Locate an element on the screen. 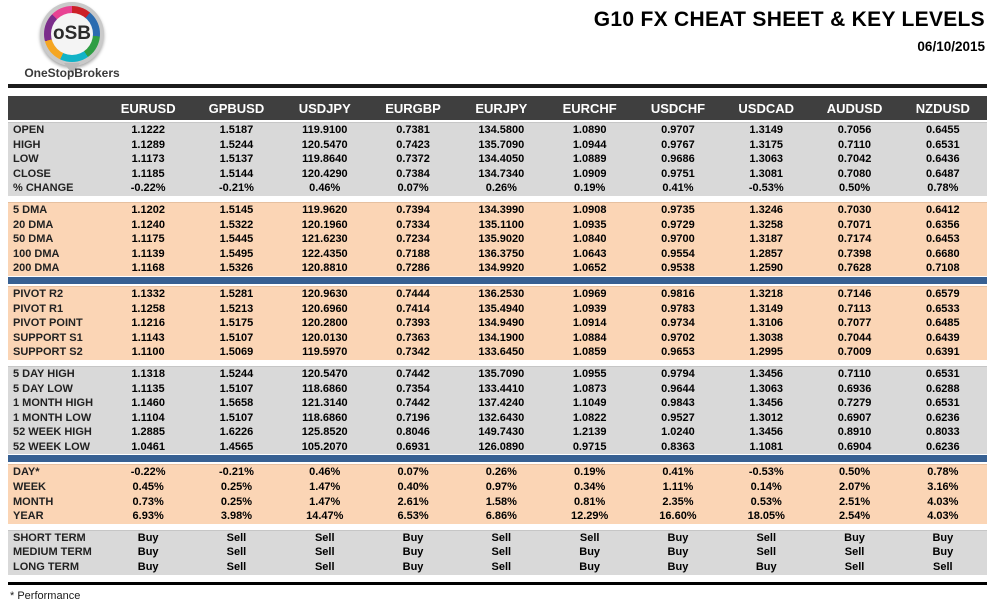 The height and width of the screenshot is (602, 995). value-cell: 0.7393 is located at coordinates (413, 323).